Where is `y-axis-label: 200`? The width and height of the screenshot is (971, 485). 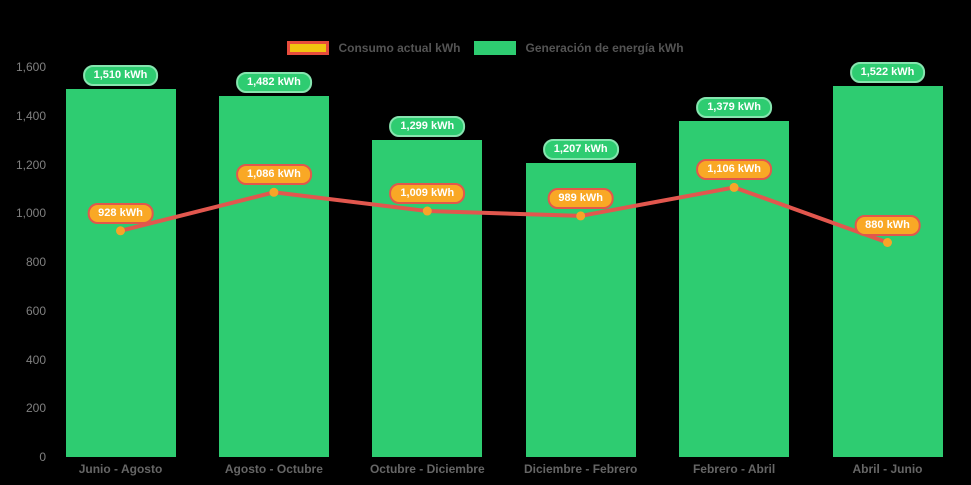 y-axis-label: 200 is located at coordinates (35, 408).